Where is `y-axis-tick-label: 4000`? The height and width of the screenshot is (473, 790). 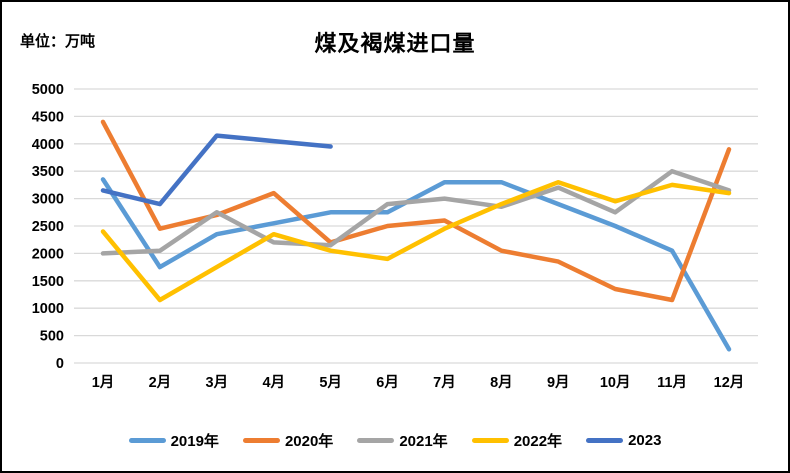
y-axis-tick-label: 4000 is located at coordinates (48, 145).